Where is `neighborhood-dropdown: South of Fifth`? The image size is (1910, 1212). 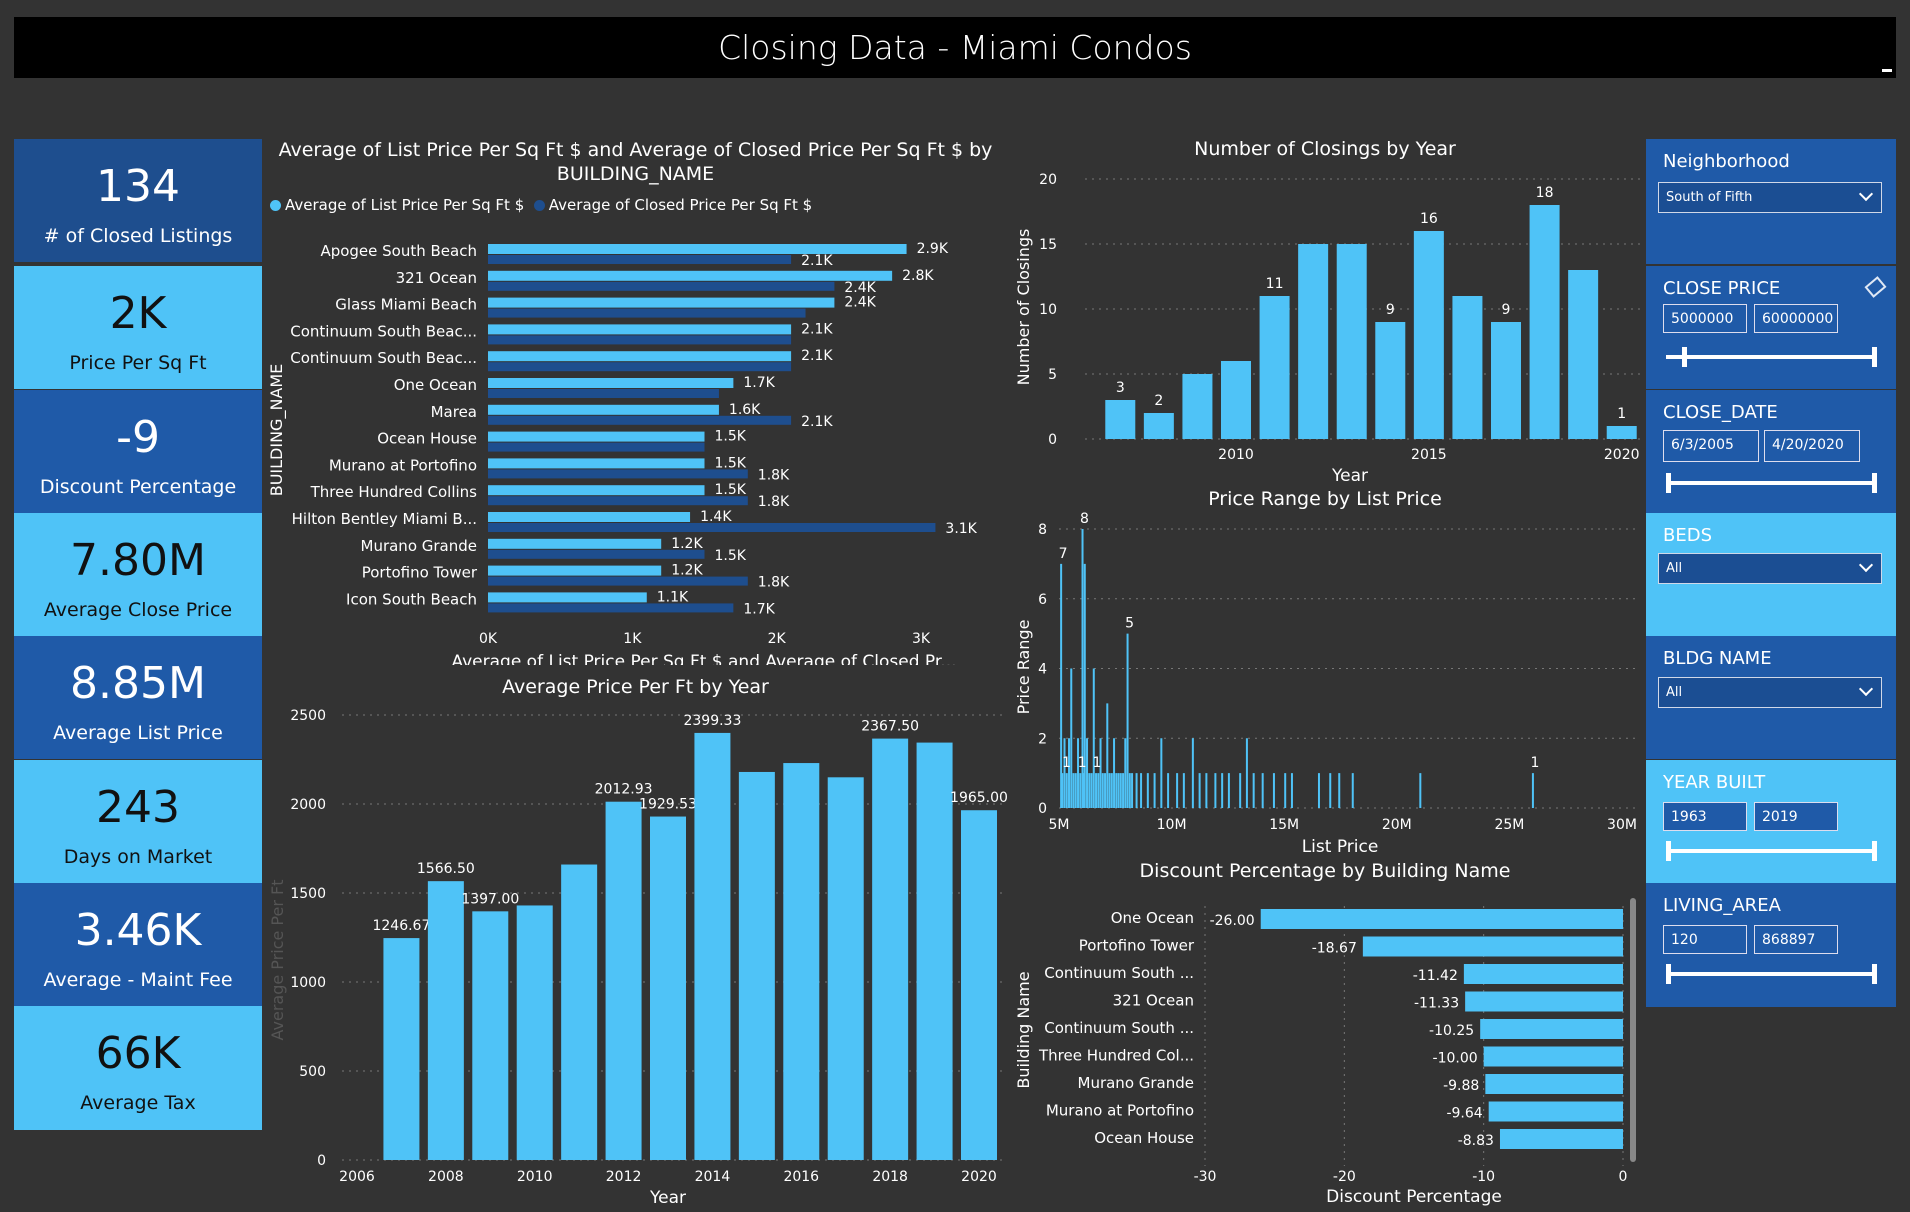
neighborhood-dropdown: South of Fifth is located at coordinates (1770, 197).